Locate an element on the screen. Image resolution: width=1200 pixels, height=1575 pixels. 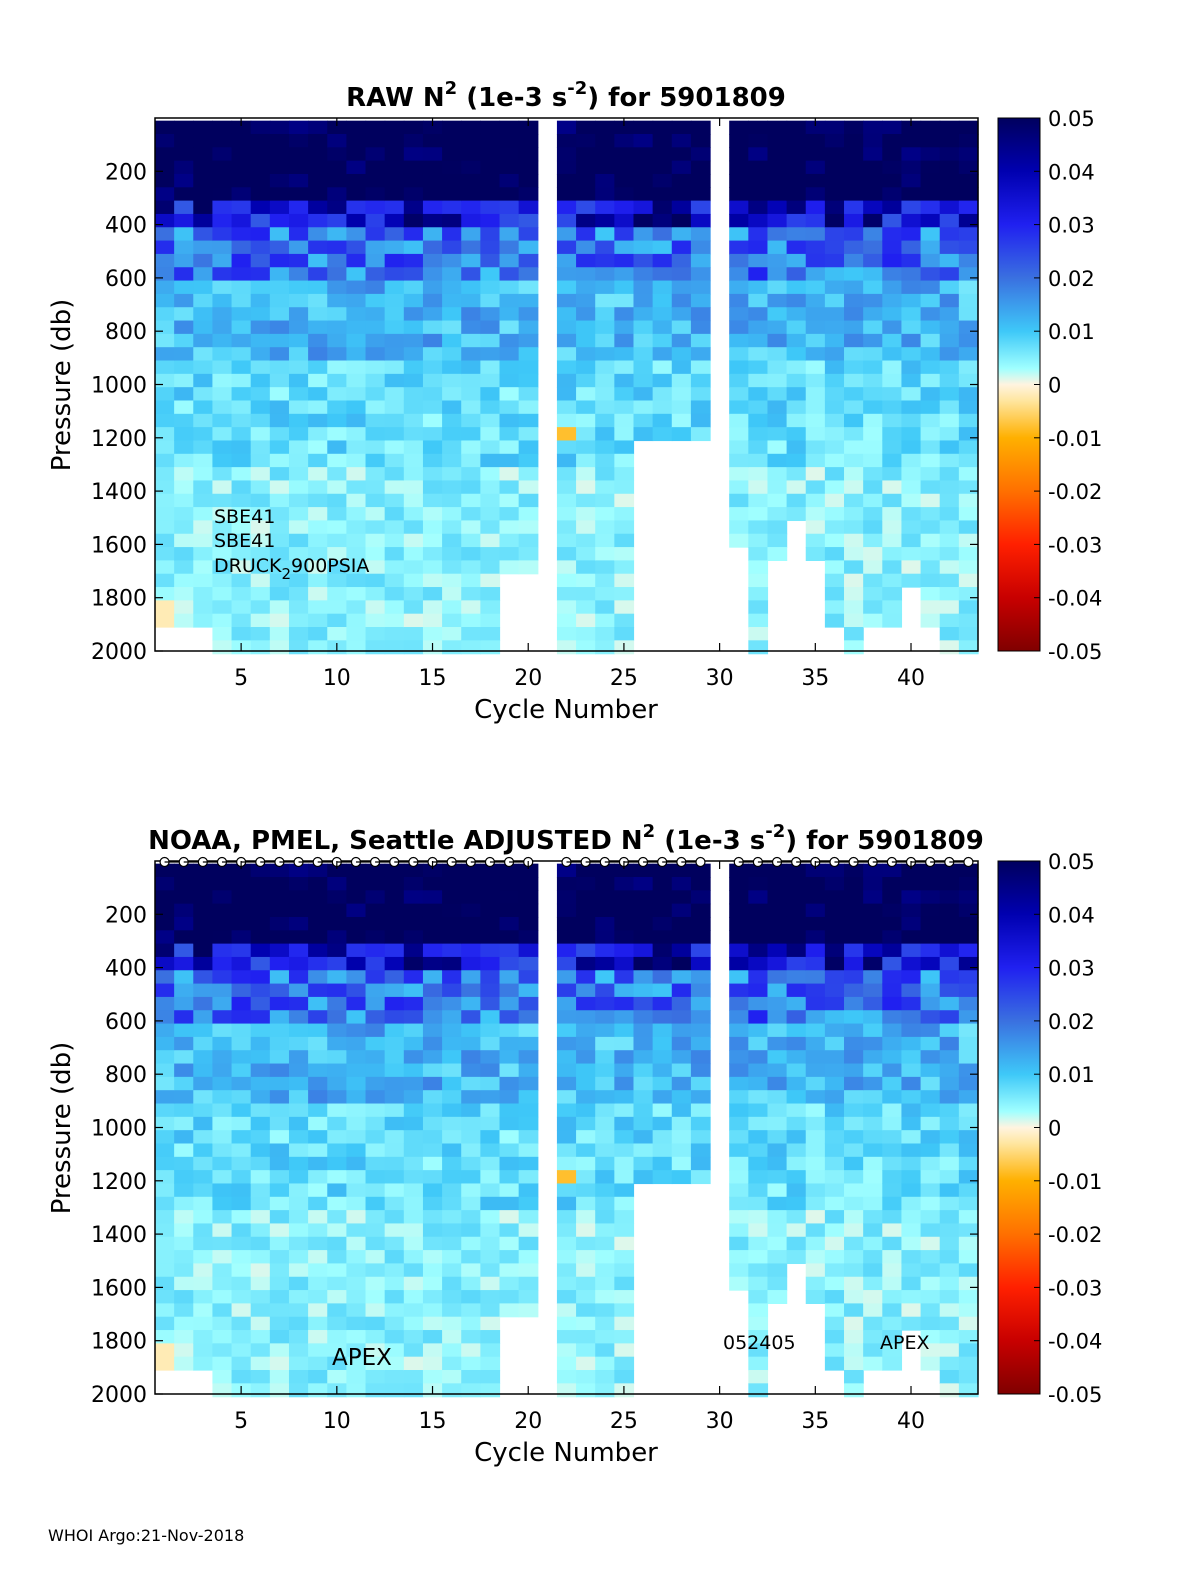
x-tick-label: 15 is located at coordinates (433, 678).